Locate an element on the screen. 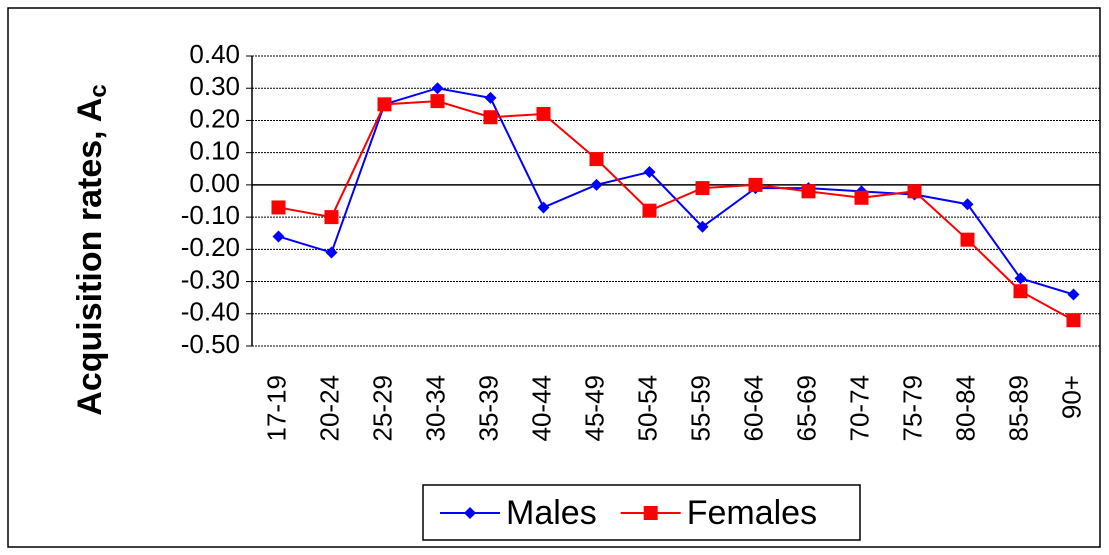 The height and width of the screenshot is (555, 1109). y-tick-label: 0.40 is located at coordinates (214, 54).